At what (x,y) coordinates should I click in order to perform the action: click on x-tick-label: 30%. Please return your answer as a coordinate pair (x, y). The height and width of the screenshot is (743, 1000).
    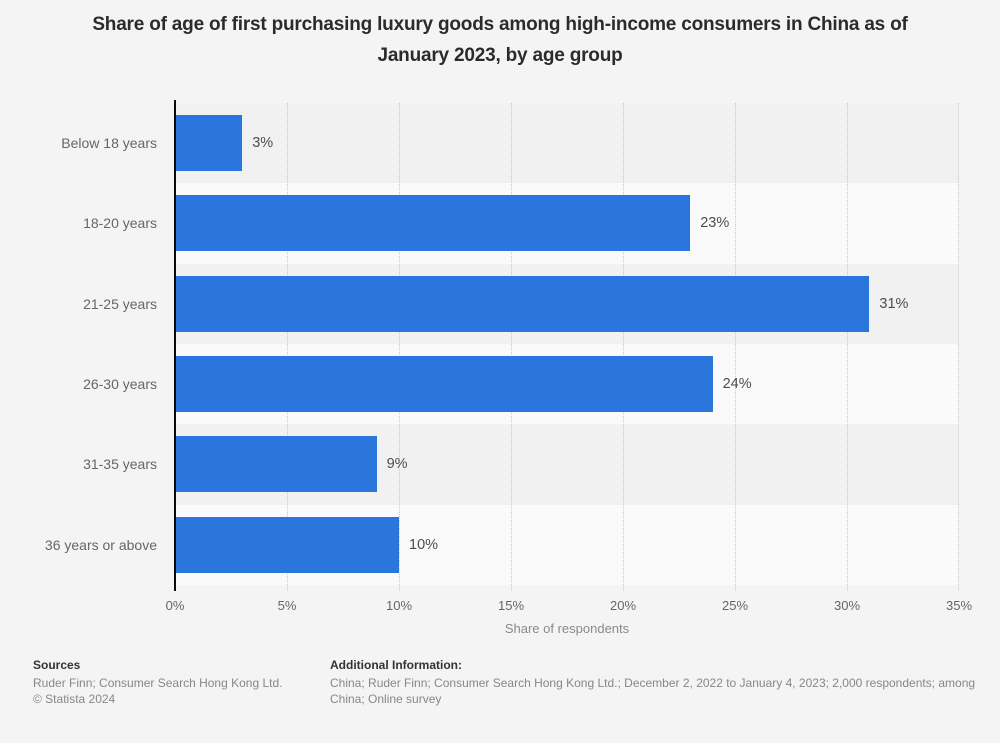
    Looking at the image, I should click on (847, 605).